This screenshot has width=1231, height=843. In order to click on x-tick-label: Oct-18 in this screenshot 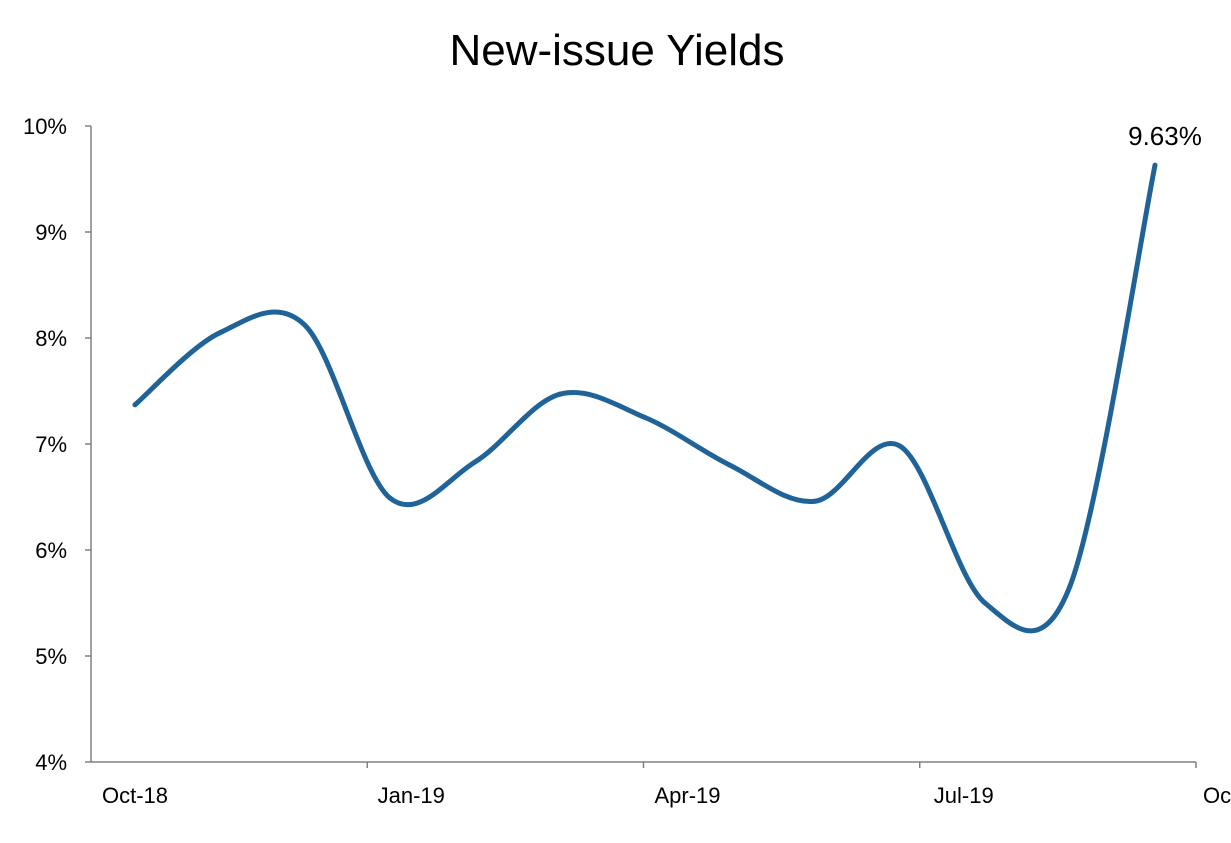, I will do `click(135, 795)`.